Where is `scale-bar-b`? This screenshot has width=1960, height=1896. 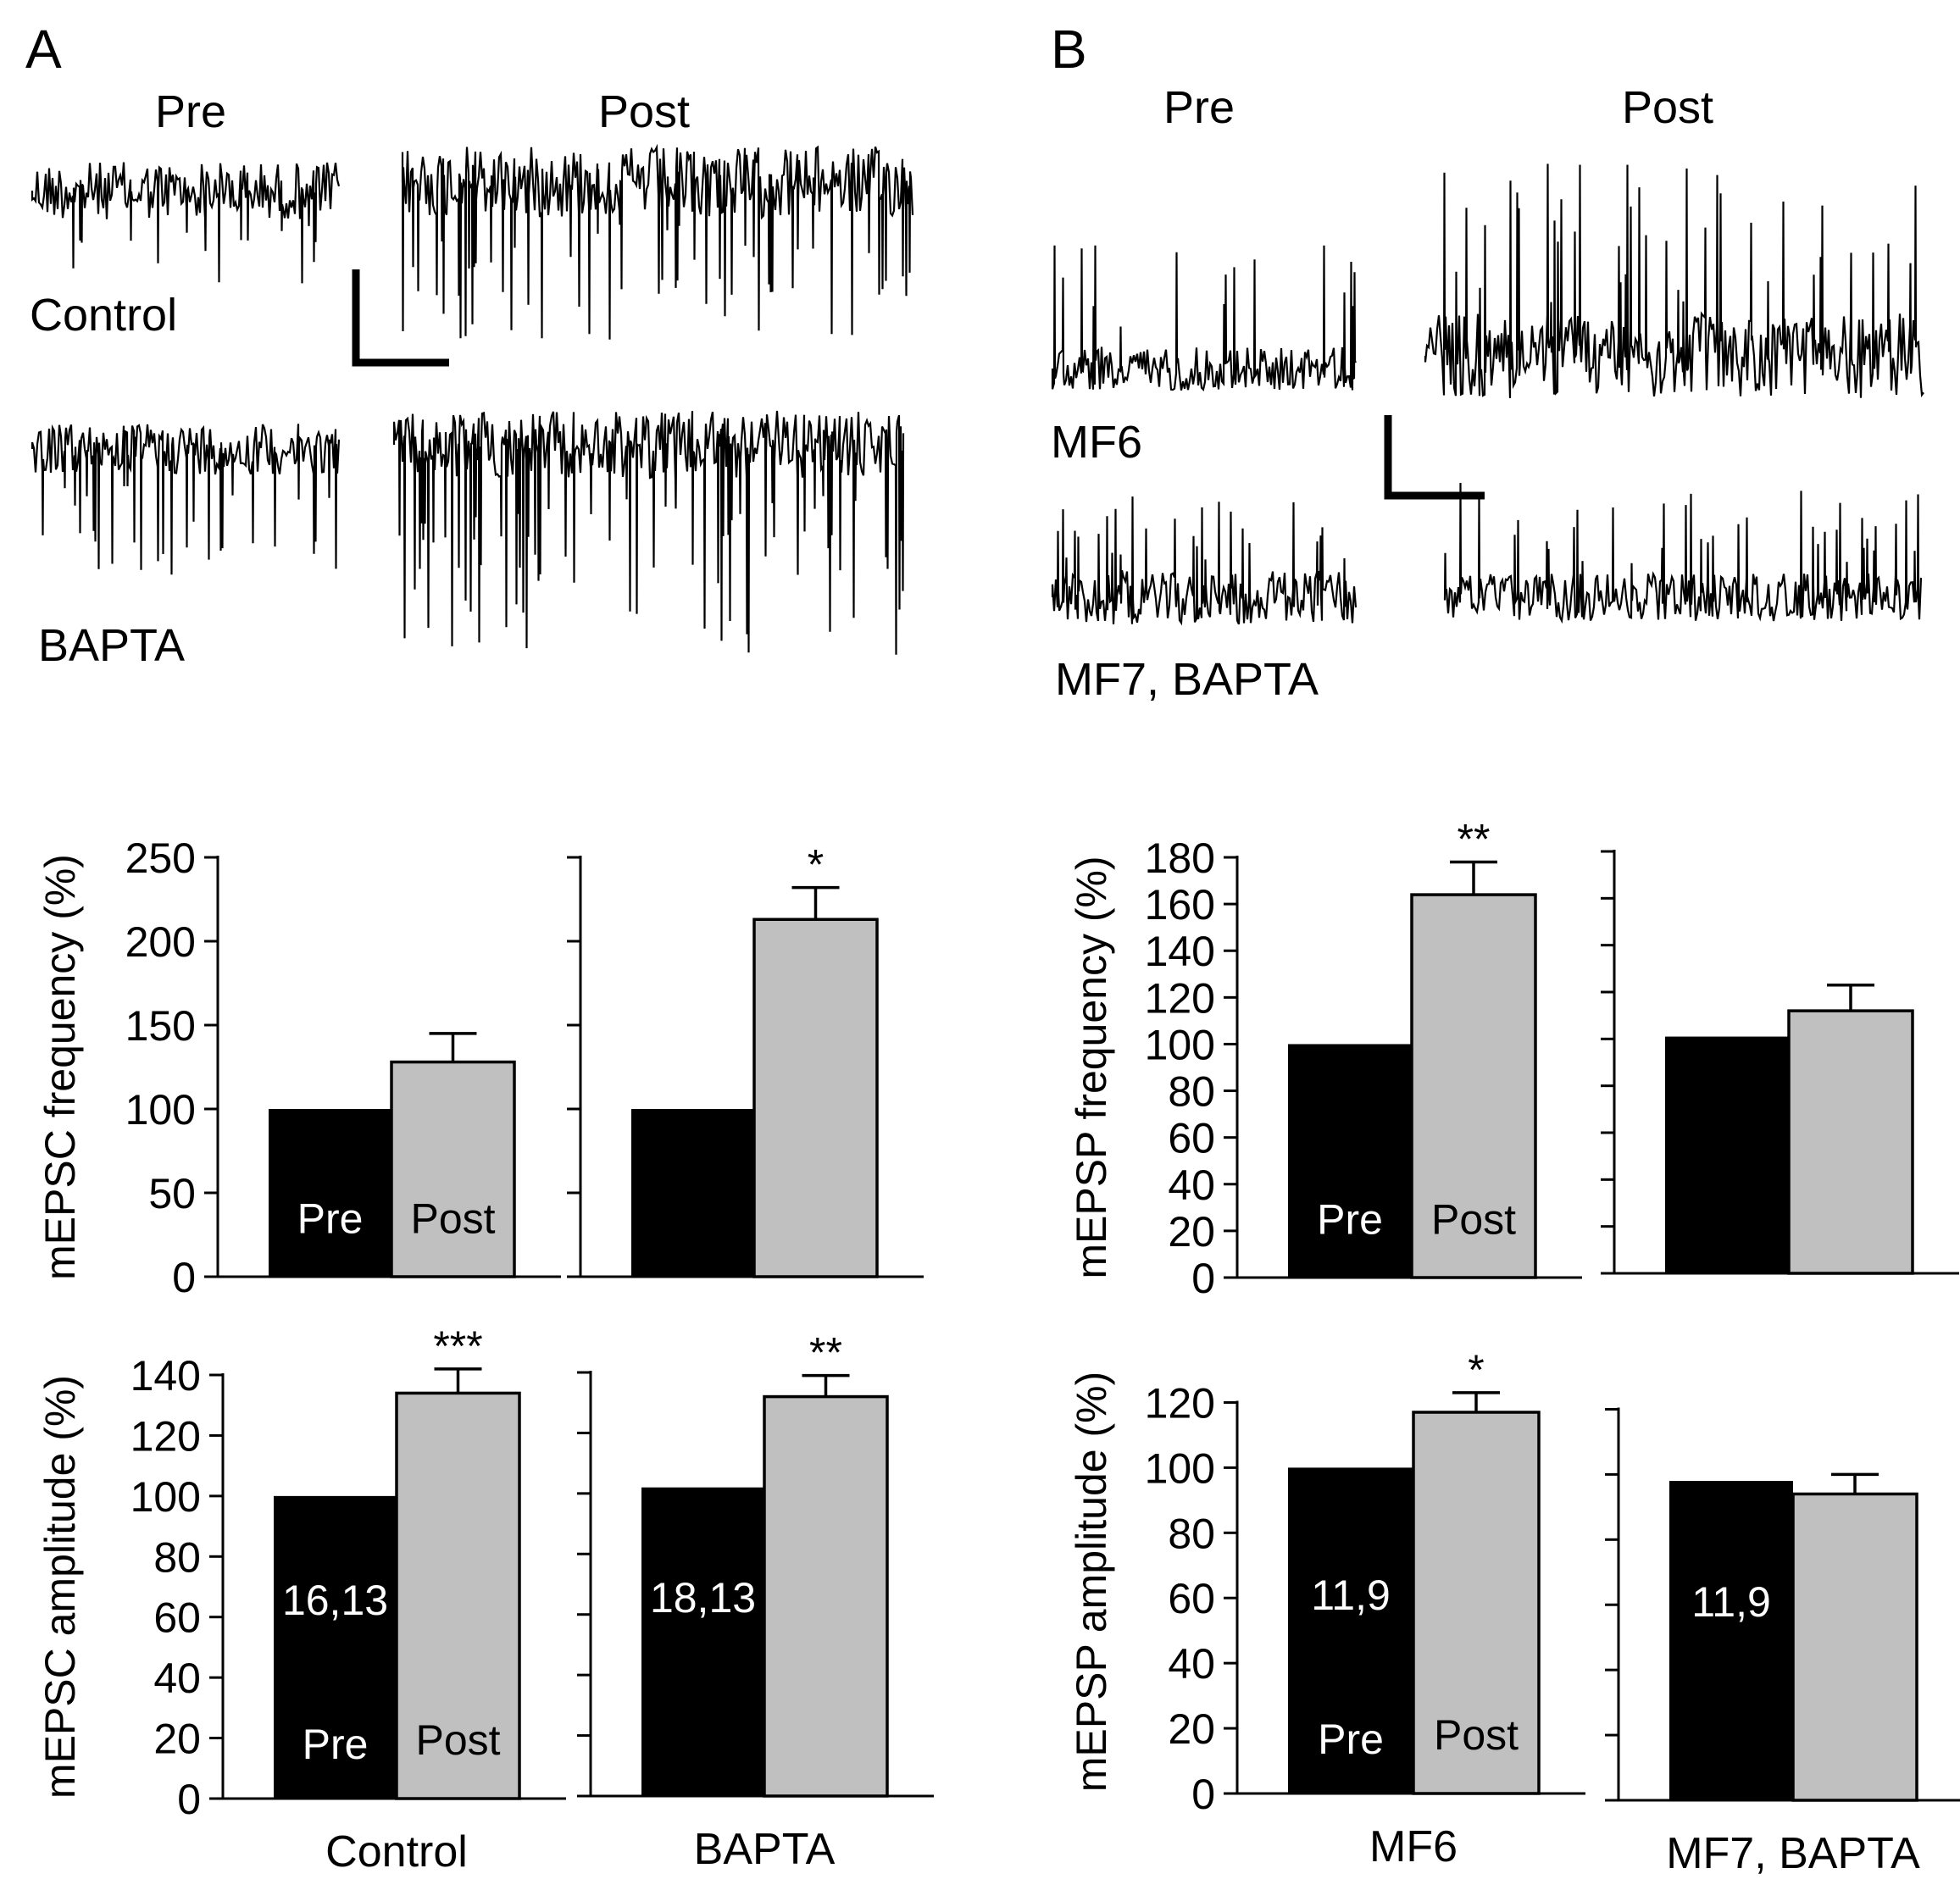
scale-bar-b is located at coordinates (1434, 458).